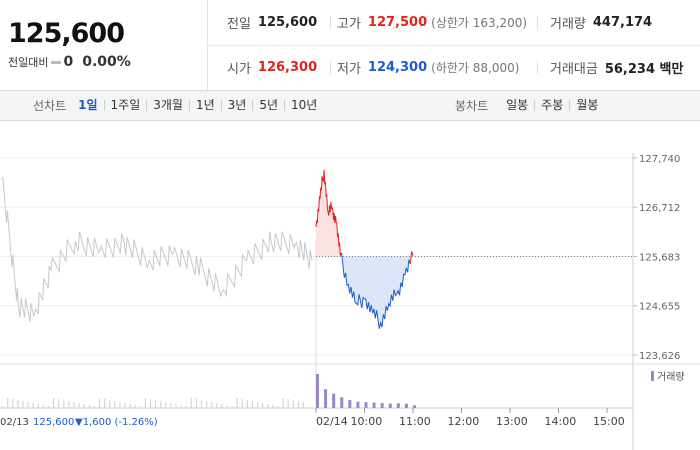  Describe the element at coordinates (157, 249) in the screenshot. I see `previous-day-series` at that location.